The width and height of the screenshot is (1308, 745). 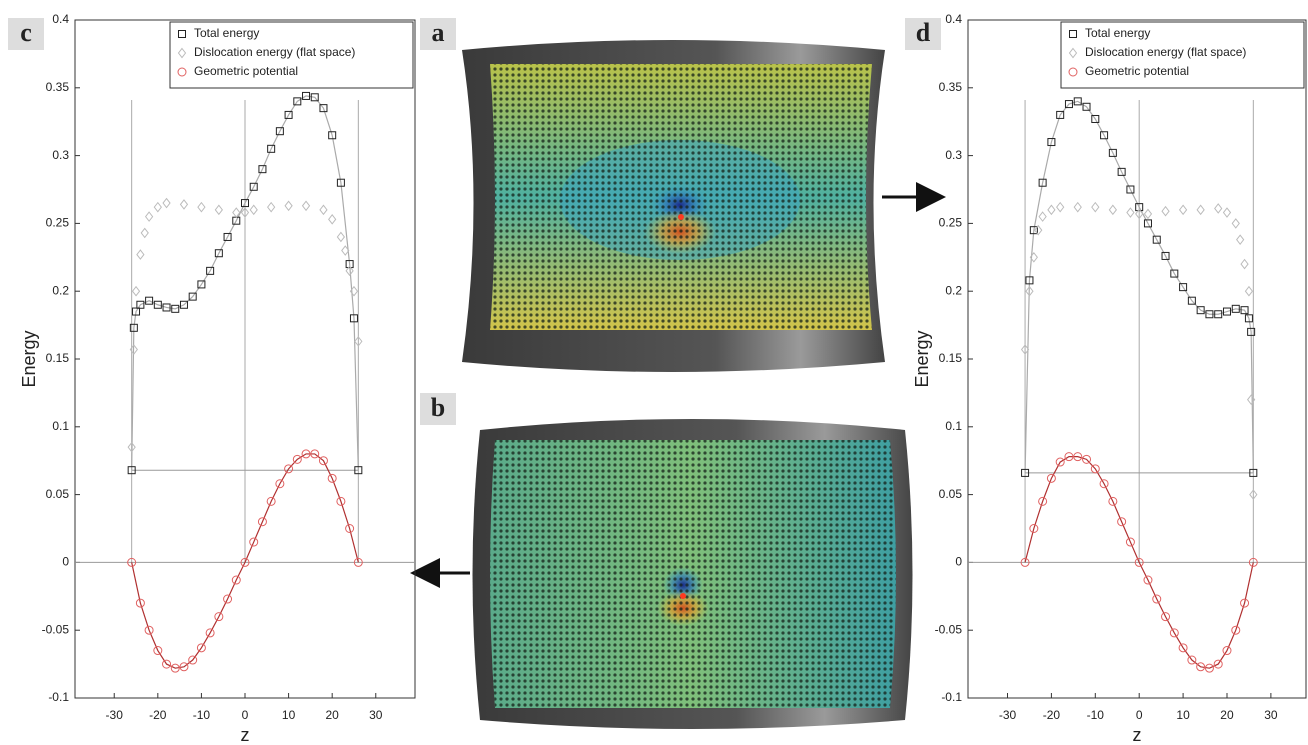 What do you see at coordinates (245, 283) in the screenshot?
I see `series-line` at bounding box center [245, 283].